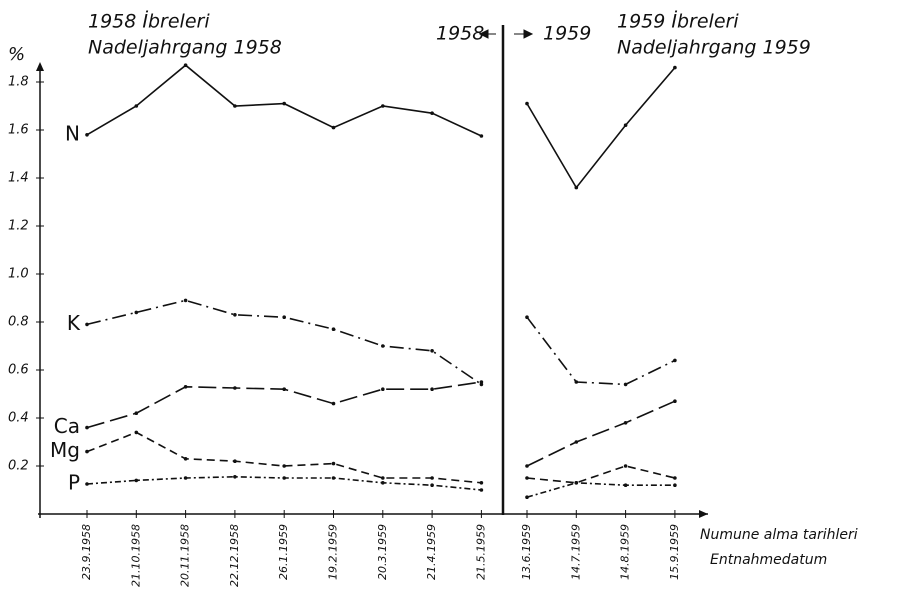  Describe the element at coordinates (72, 133) in the screenshot. I see `series-label: N` at that location.